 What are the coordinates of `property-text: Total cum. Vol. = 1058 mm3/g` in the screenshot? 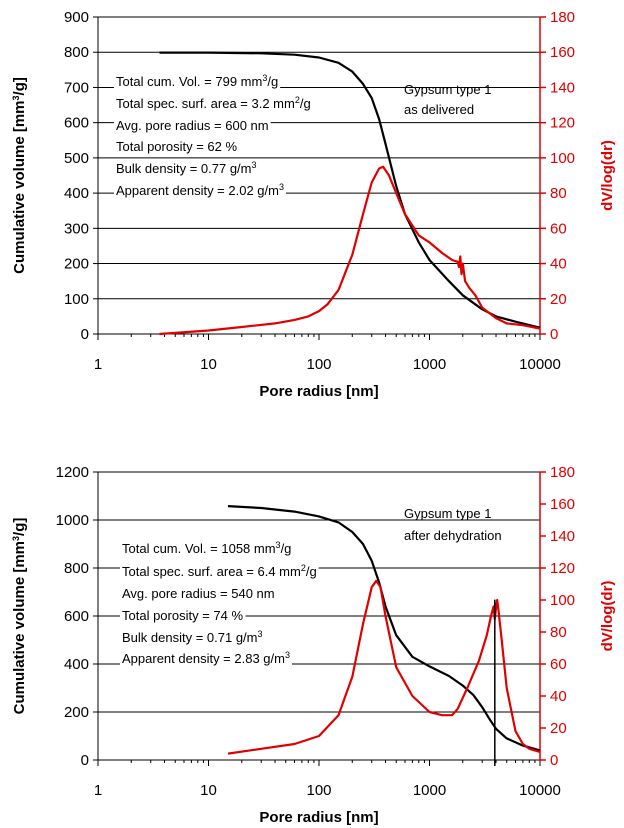 It's located at (206, 548).